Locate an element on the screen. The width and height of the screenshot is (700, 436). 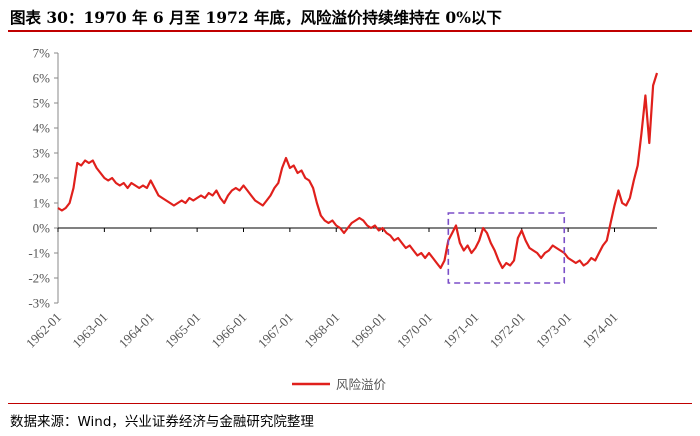
y-tick-label: -3% is located at coordinates (39, 303).